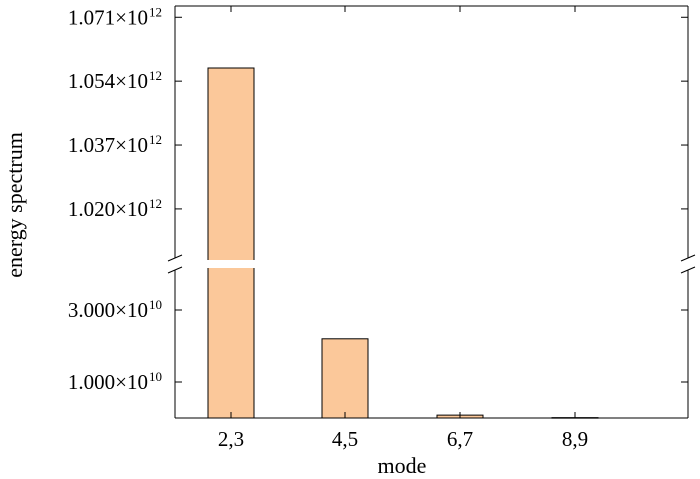 The height and width of the screenshot is (479, 700). I want to click on y-tick-label: 1.054×10, so click(108, 81).